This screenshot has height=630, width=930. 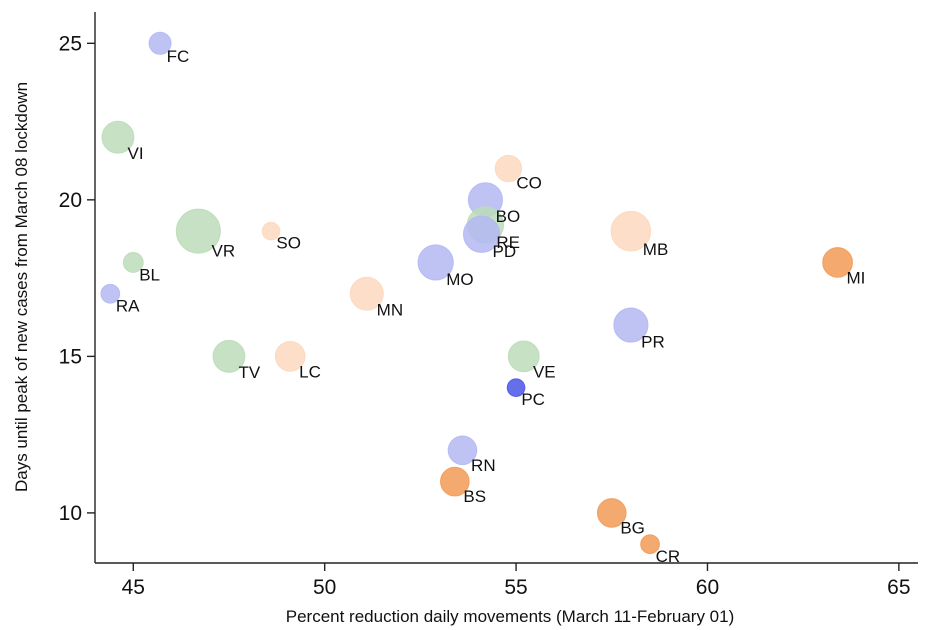 What do you see at coordinates (533, 399) in the screenshot?
I see `point-label-pc: PC` at bounding box center [533, 399].